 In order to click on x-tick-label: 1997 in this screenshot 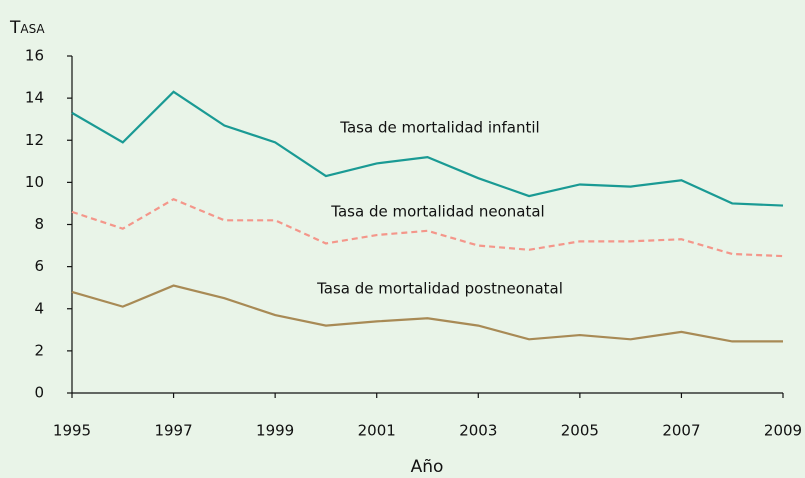, I will do `click(173, 431)`.